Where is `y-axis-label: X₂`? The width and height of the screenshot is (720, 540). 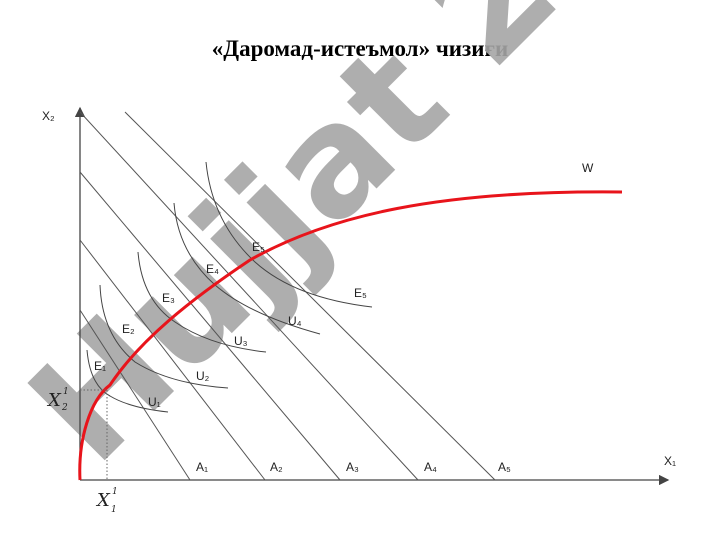
y-axis-label: X₂ is located at coordinates (48, 116).